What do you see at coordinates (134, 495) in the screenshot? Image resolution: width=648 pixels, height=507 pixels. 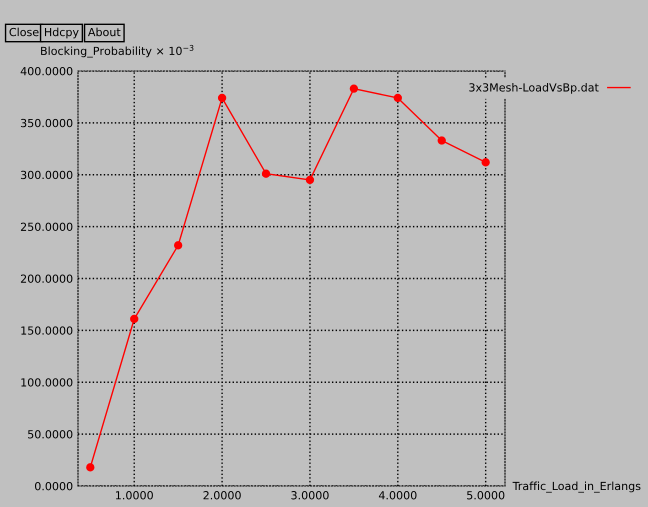 I see `x-tick-label: 1.0000` at bounding box center [134, 495].